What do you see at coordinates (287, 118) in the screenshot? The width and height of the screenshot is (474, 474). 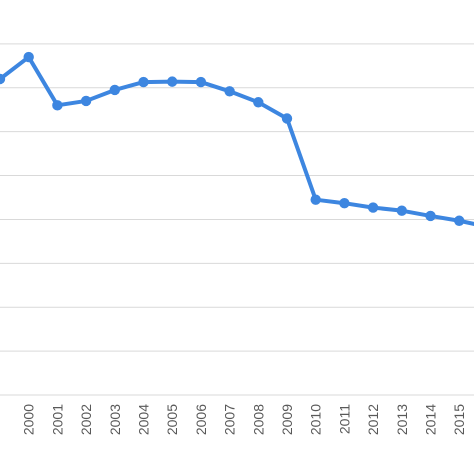 I see `data-point-2009` at bounding box center [287, 118].